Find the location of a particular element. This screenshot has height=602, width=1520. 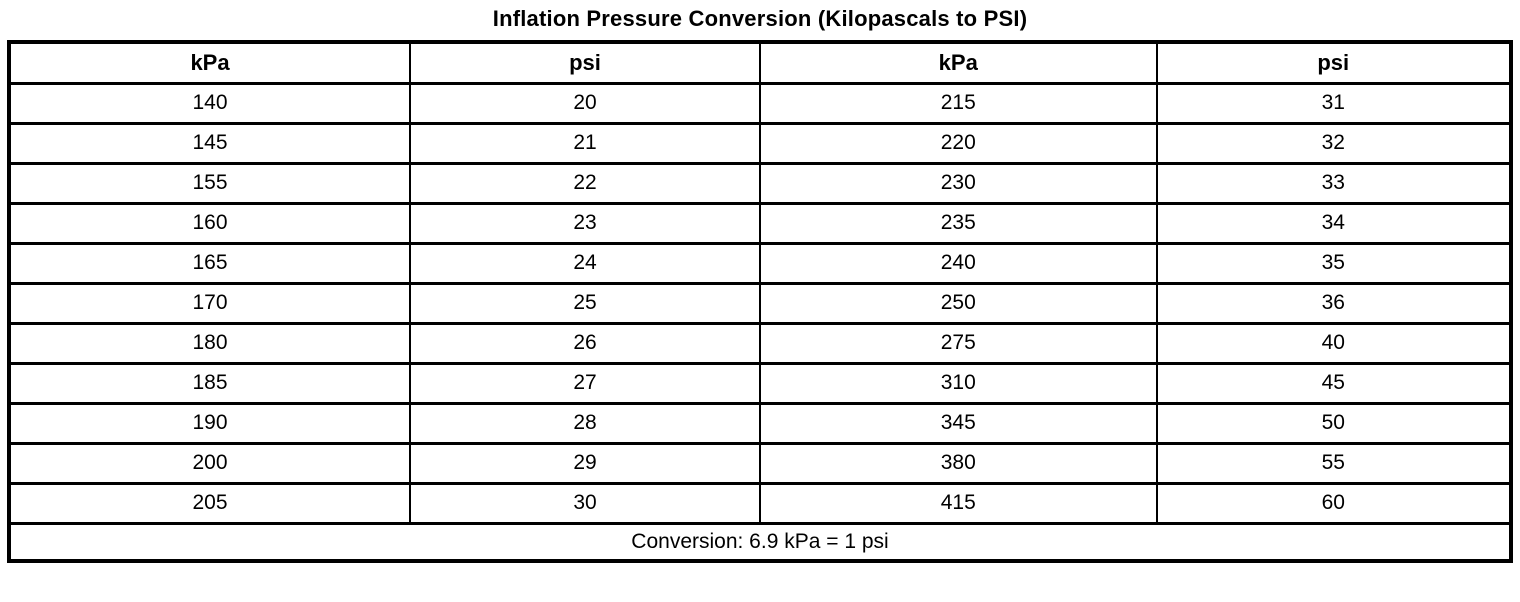

table-row: 205 30 415 60 is located at coordinates (759, 503).